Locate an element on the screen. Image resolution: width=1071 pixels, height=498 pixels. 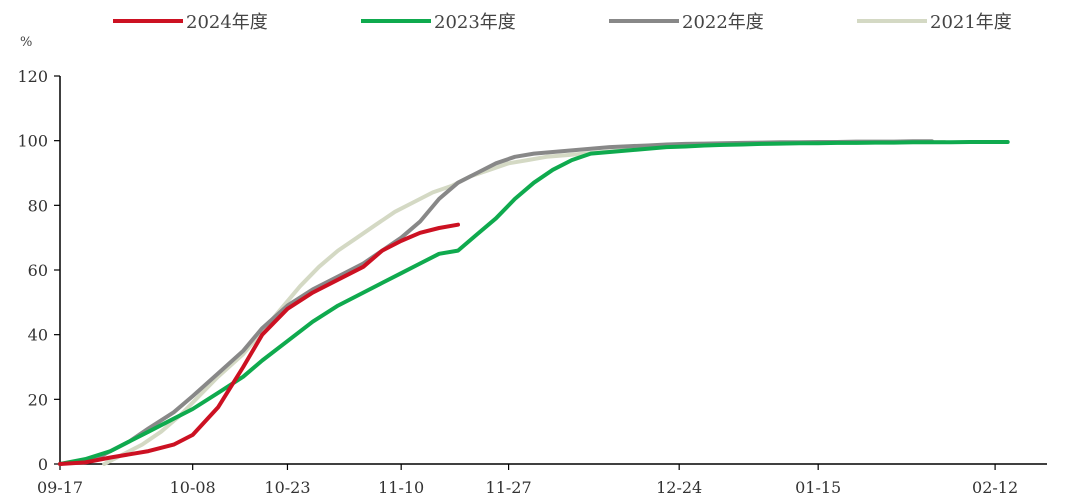
x-tick-label: 10-08 is located at coordinates (193, 487).